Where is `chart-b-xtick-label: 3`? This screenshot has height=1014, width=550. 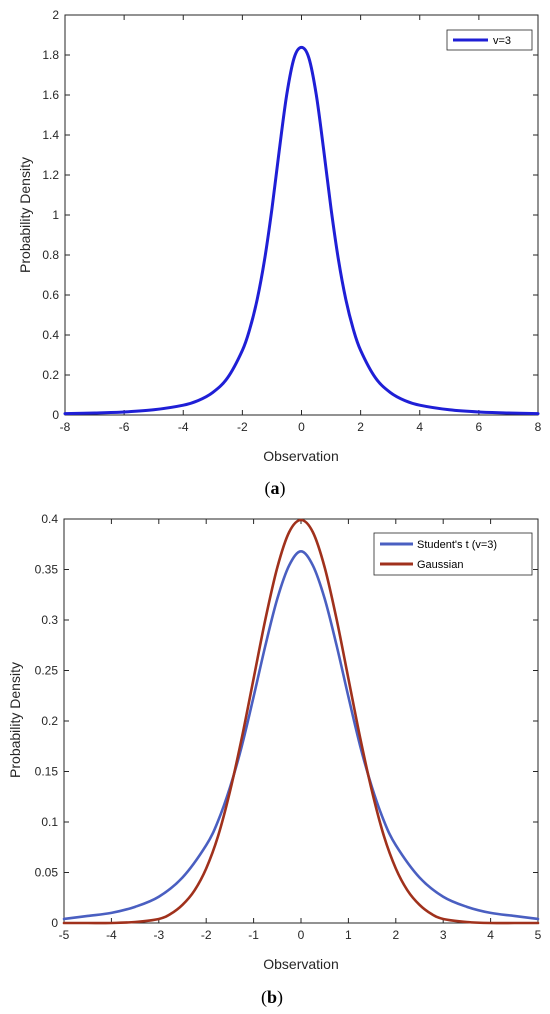
chart-b-xtick-label: 3 is located at coordinates (443, 935).